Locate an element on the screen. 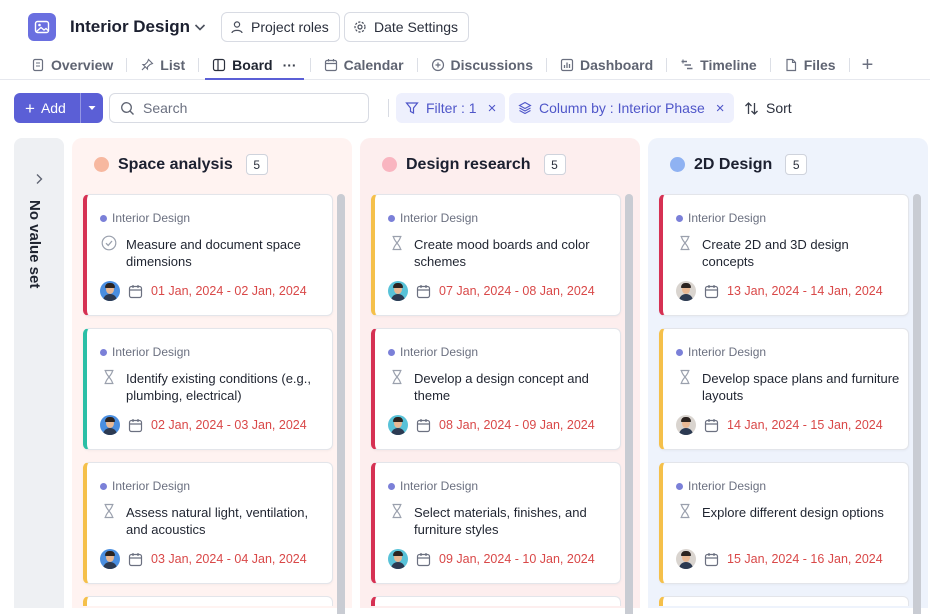 This screenshot has width=930, height=614. task-date-range: 15 Jan, 2024 - 16 Jan, 2024 is located at coordinates (805, 559).